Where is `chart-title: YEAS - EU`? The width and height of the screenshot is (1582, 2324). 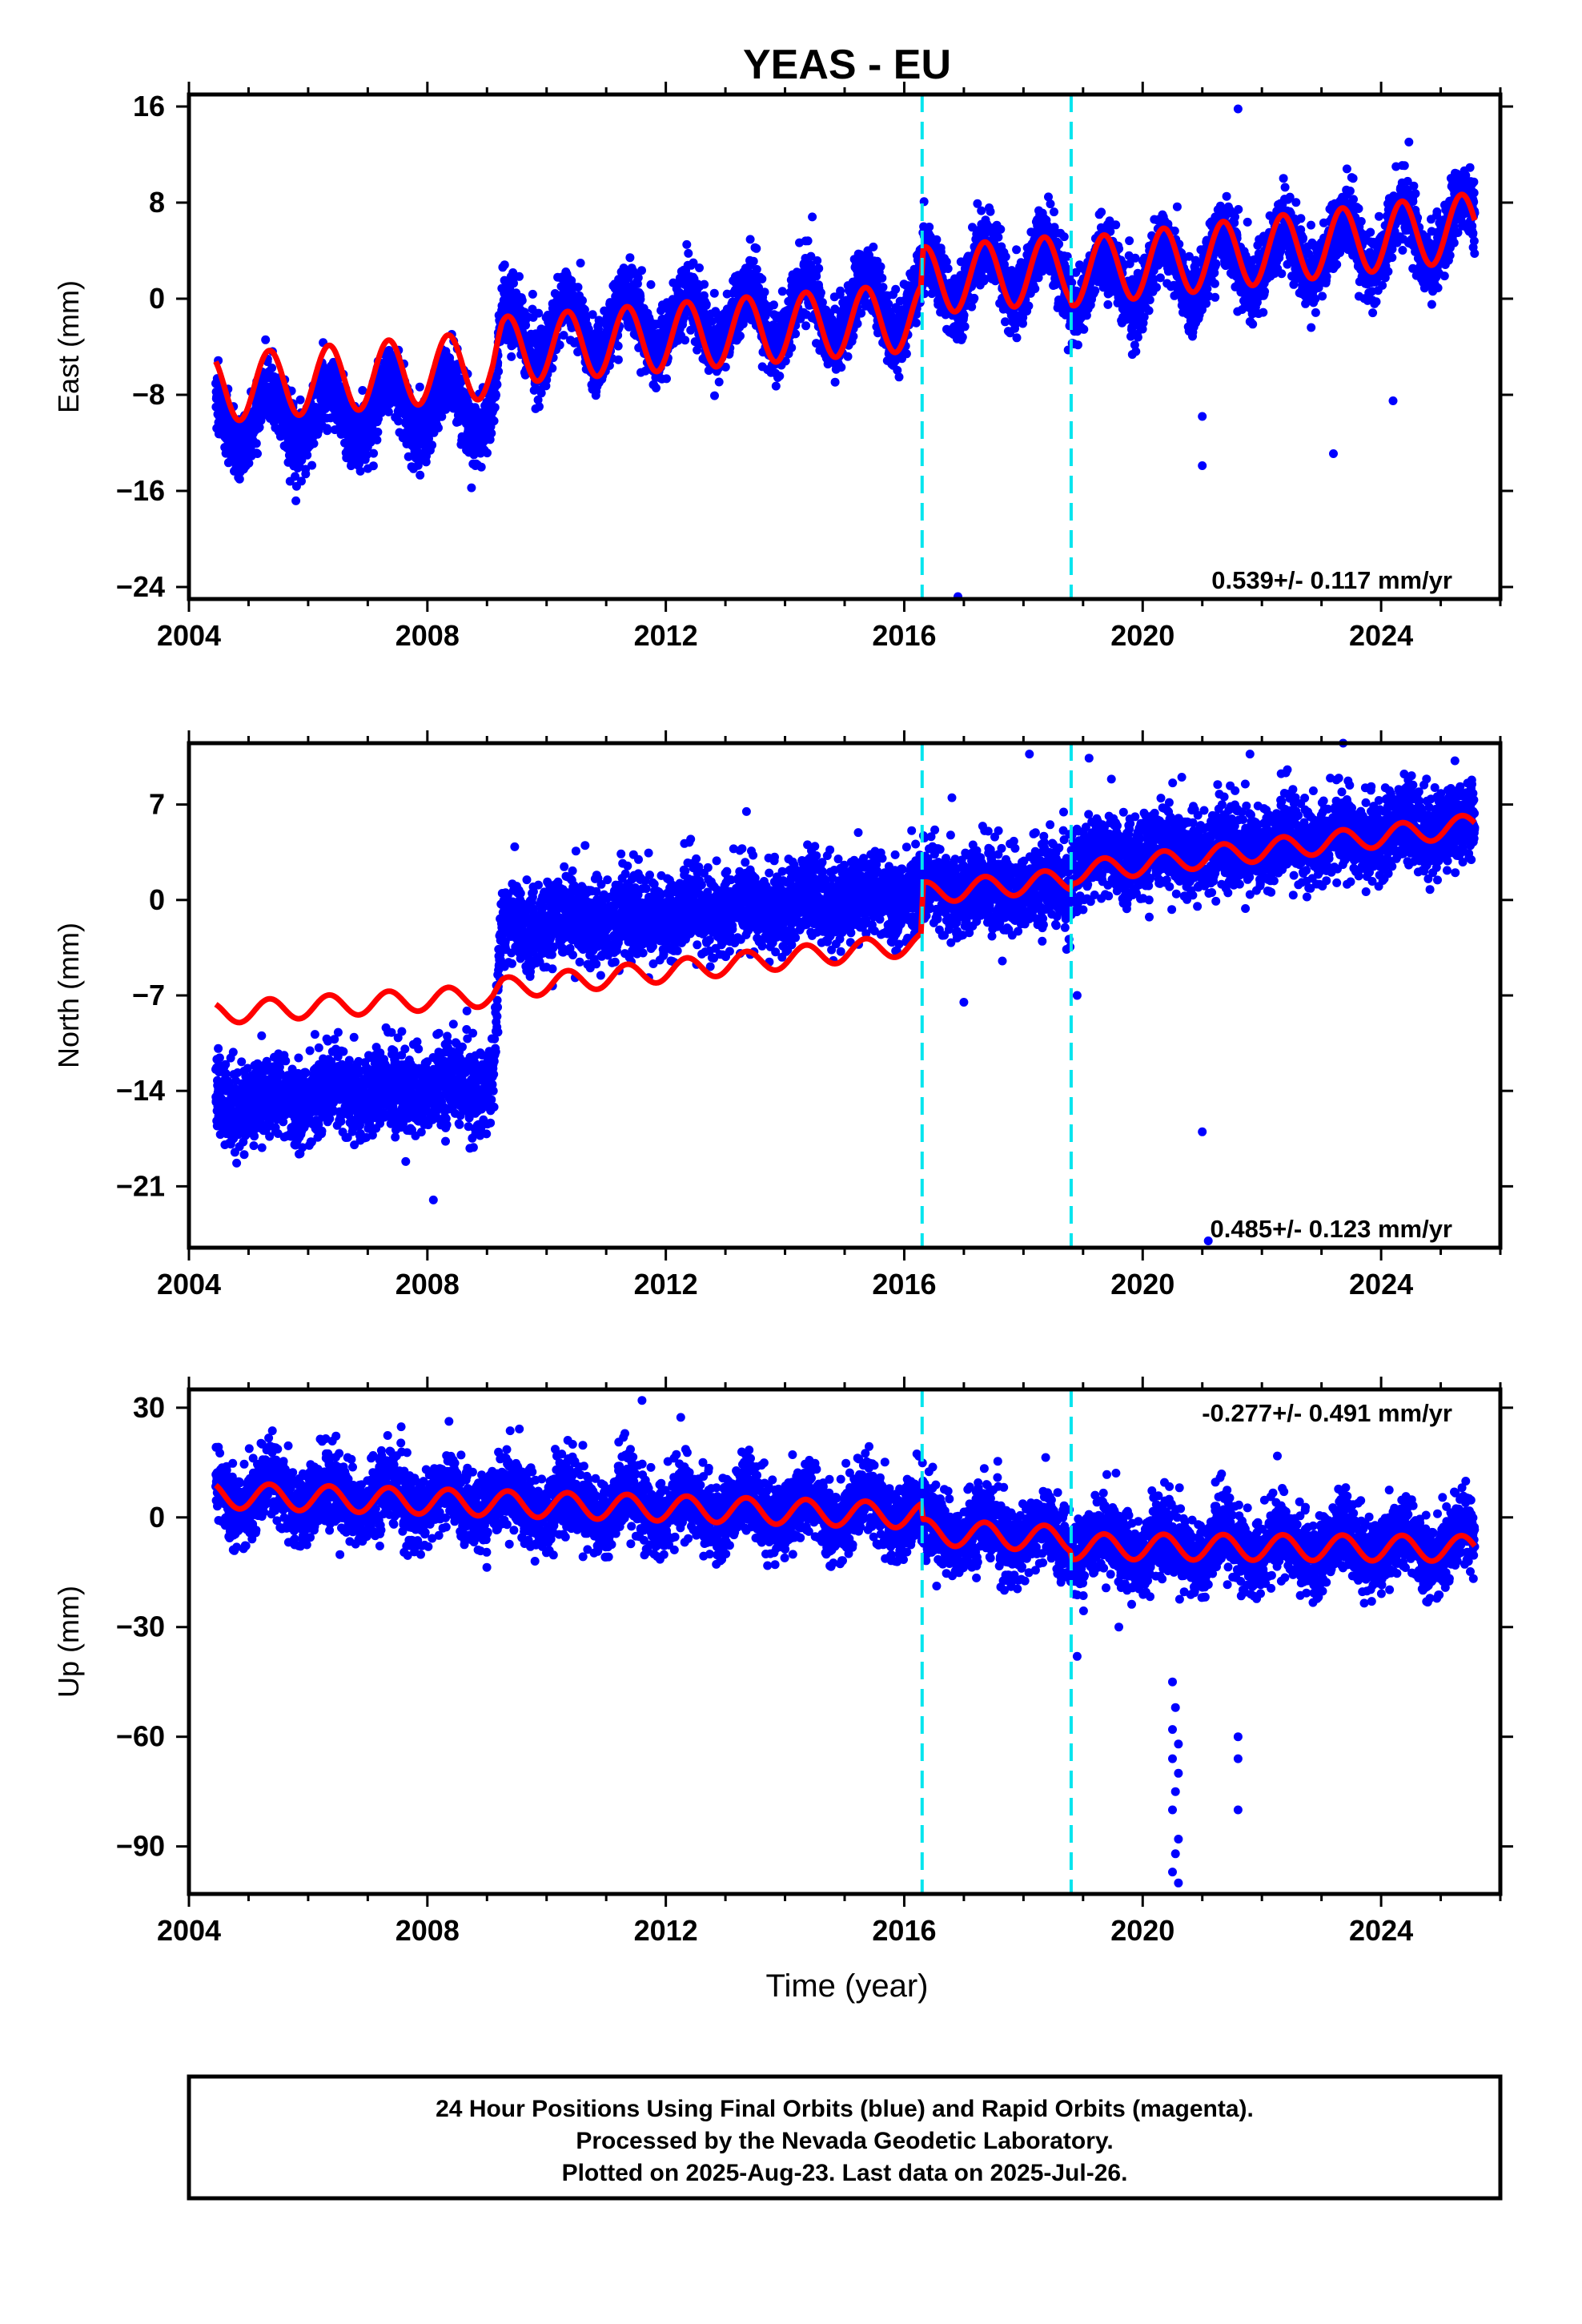
chart-title: YEAS - EU is located at coordinates (847, 65).